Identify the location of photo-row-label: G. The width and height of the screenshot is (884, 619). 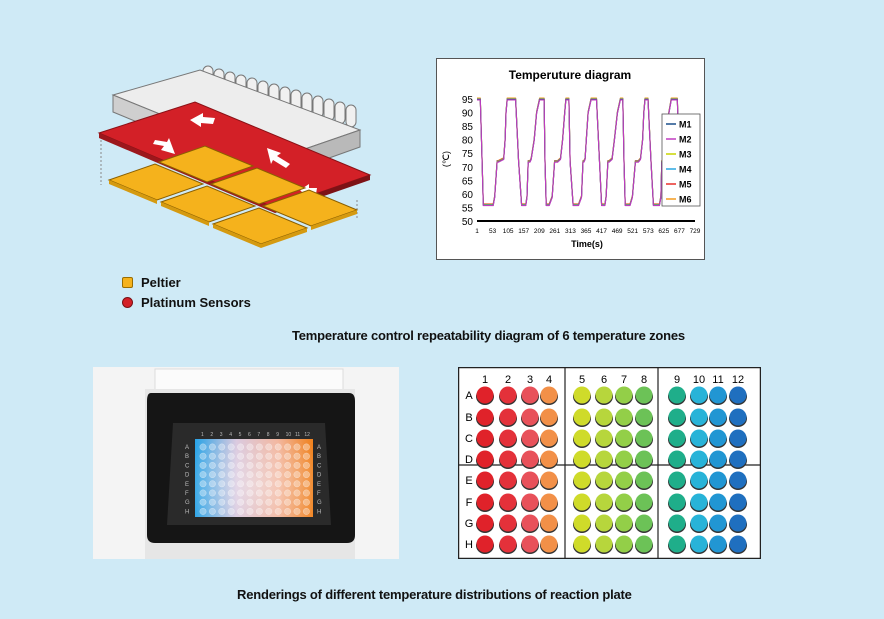
(187, 503).